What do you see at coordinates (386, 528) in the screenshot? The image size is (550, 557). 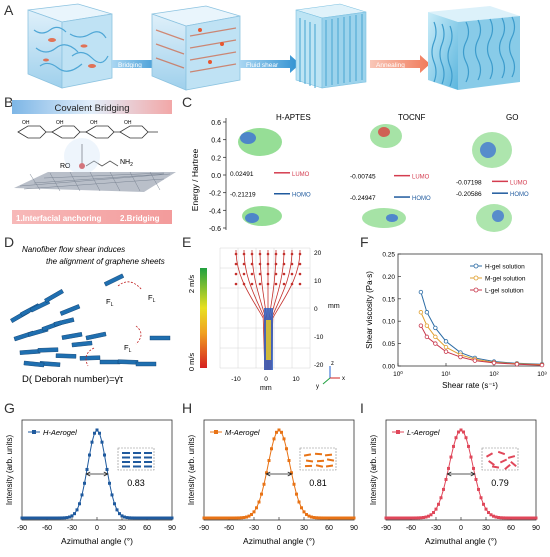 I see `peak-xtick-label: -90` at bounding box center [386, 528].